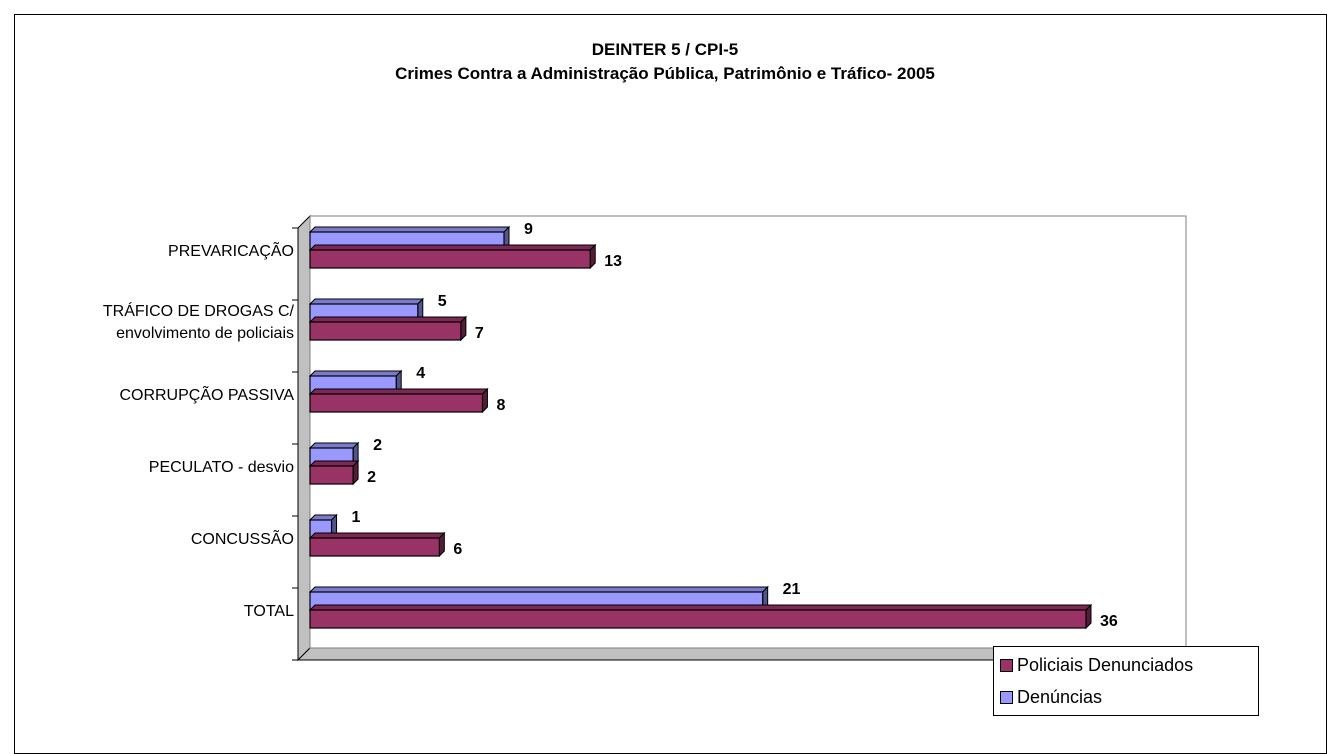  I want to click on data-label-denuncias: 21, so click(792, 589).